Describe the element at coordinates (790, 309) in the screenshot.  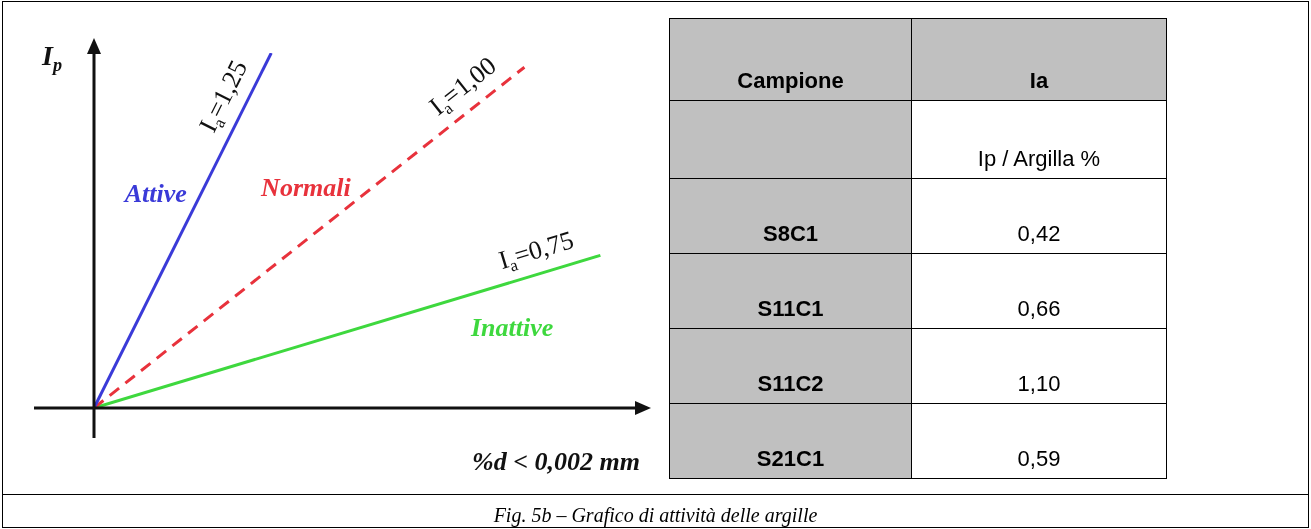
I see `category-label: S11C1` at that location.